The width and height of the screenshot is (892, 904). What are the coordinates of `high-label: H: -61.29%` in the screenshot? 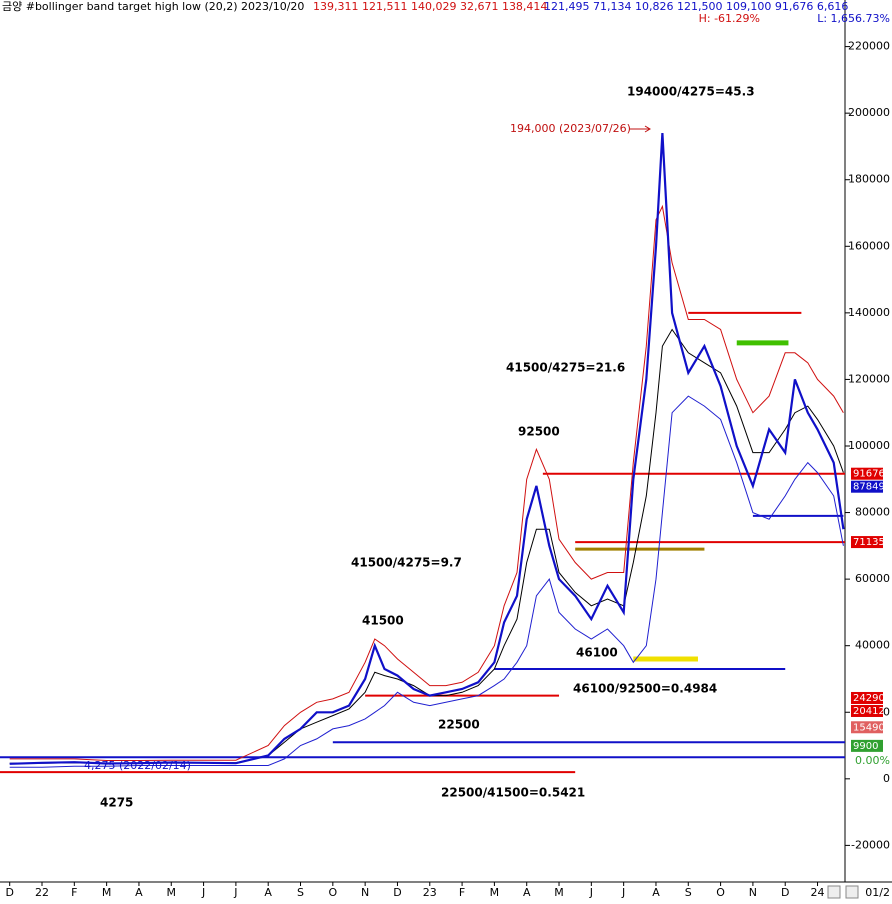 It's located at (729, 18).